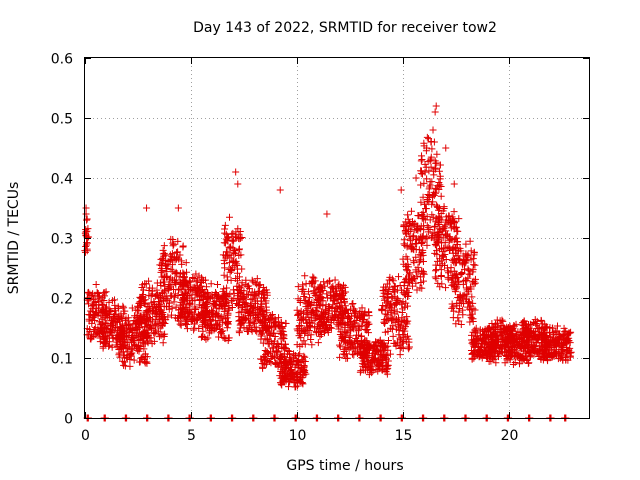  I want to click on x-tick-label: 20, so click(510, 436).